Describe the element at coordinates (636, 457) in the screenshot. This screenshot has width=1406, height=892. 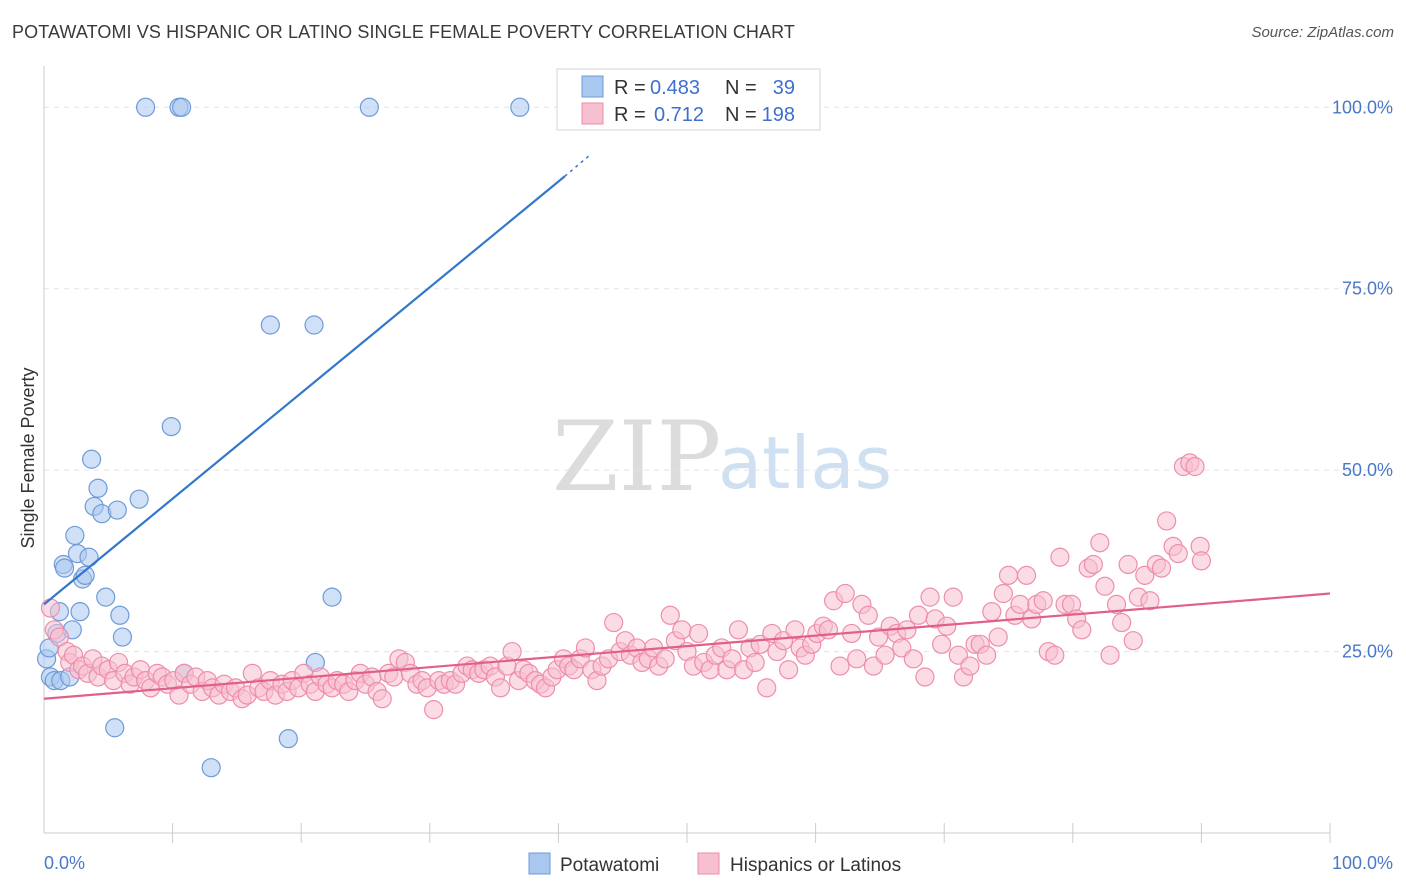
I see `watermark-zip: ZIP` at that location.